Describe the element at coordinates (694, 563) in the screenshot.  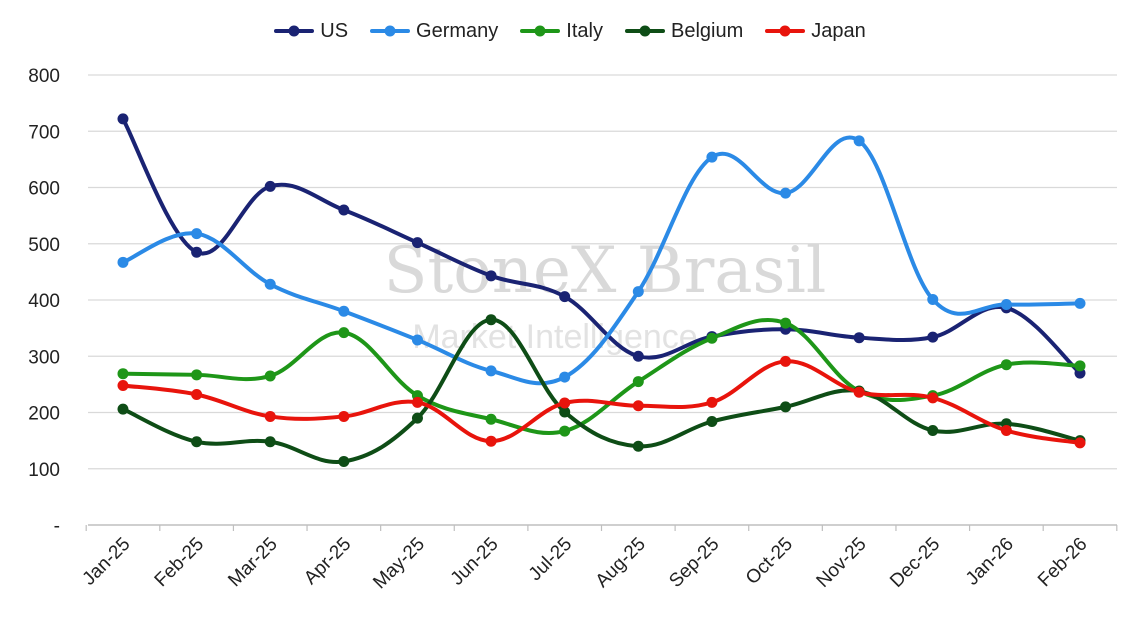
I see `x-tick-label: Sep-25` at that location.